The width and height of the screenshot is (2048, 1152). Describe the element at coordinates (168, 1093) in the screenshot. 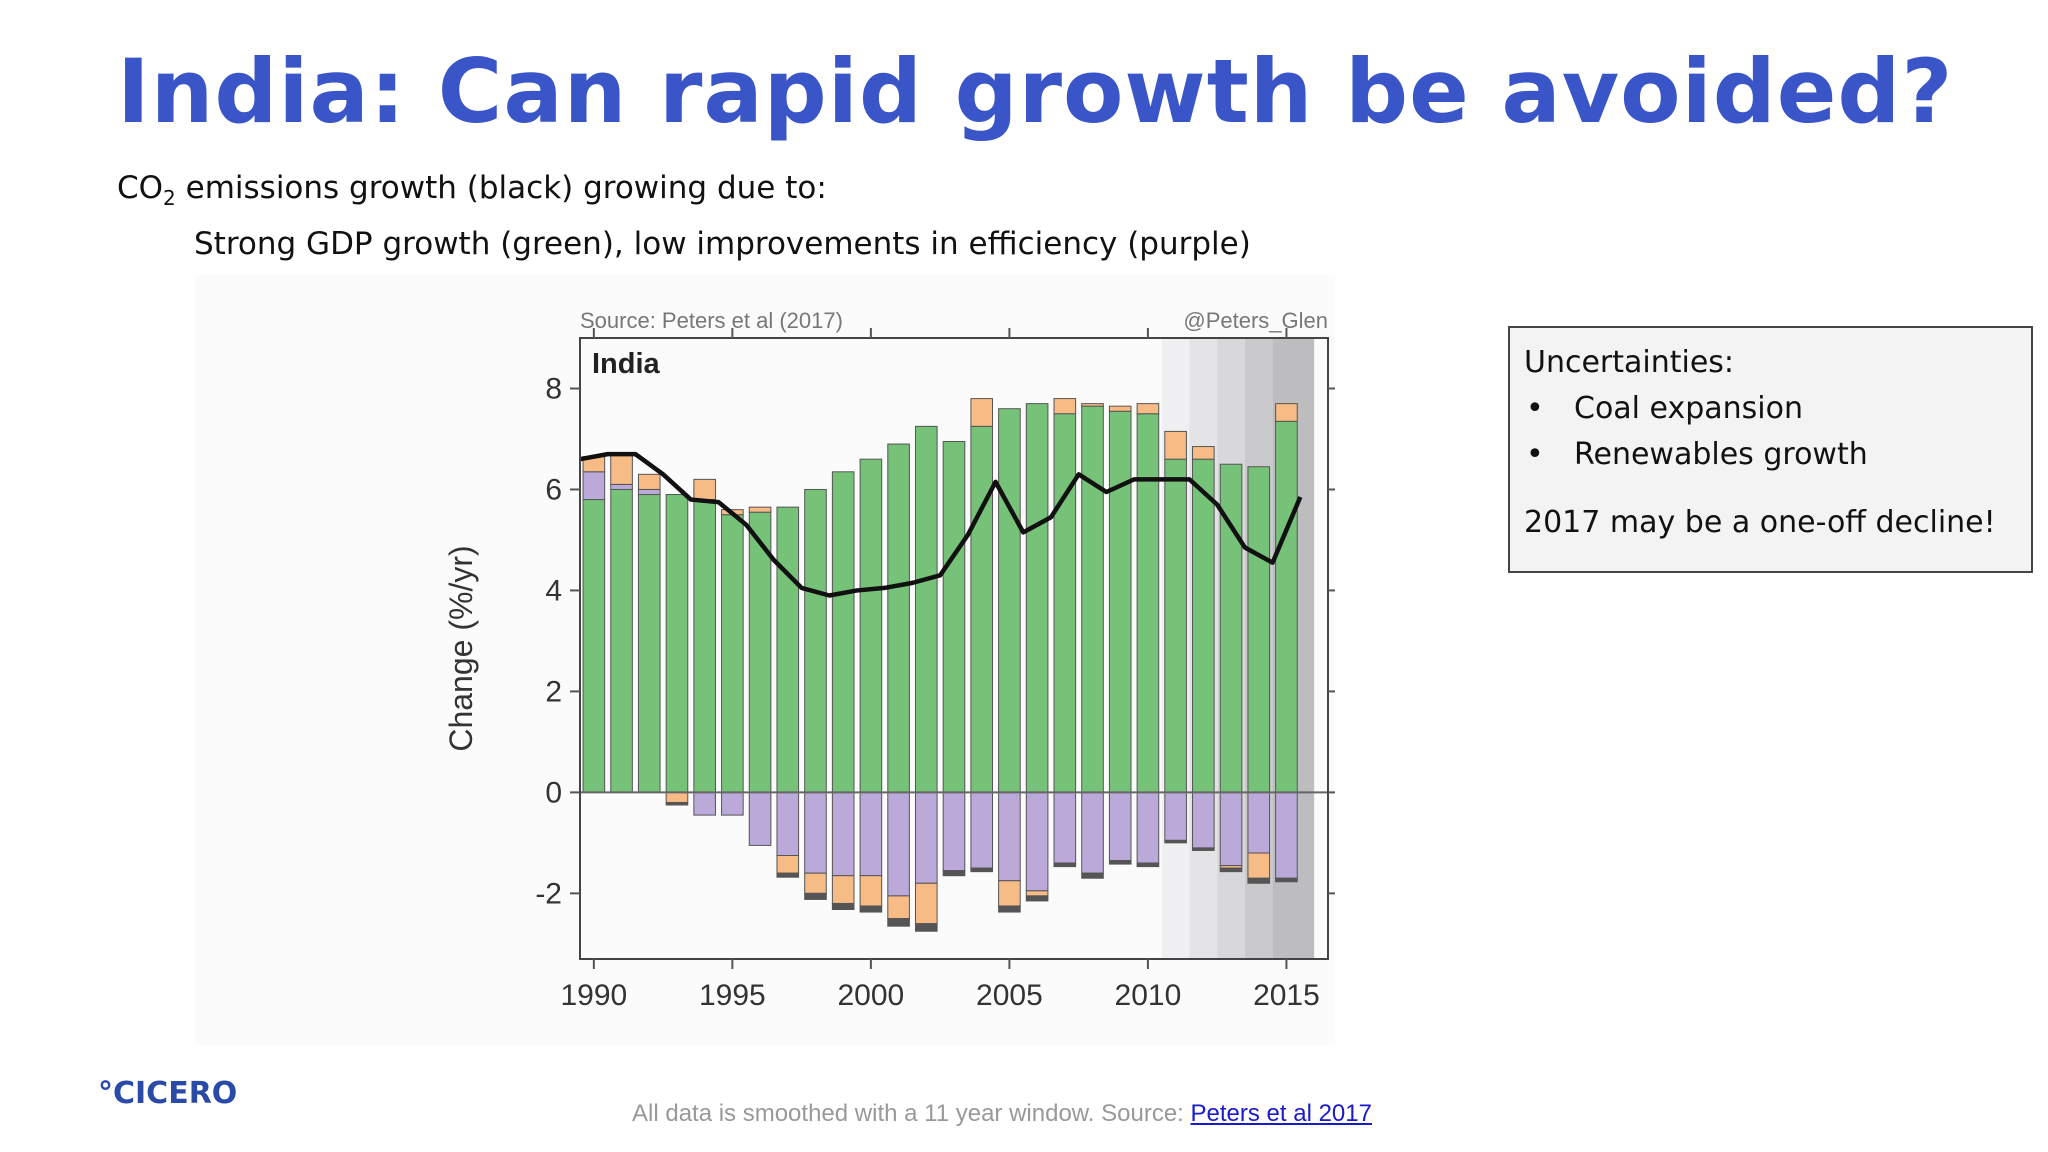

I see `cicero-logo: °CICERO` at that location.